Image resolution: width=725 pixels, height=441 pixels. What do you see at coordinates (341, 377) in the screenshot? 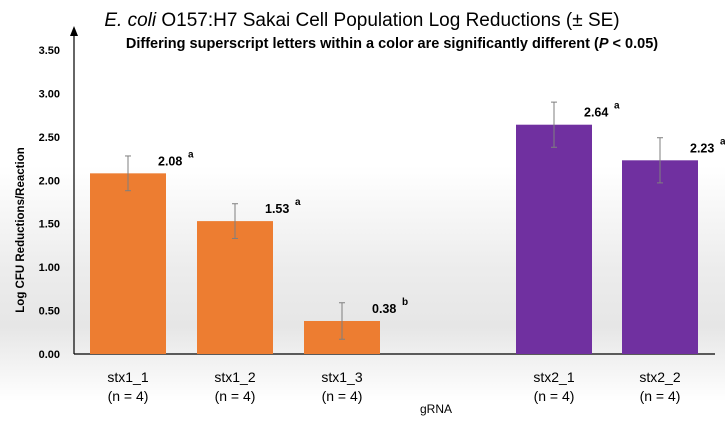
I see `x-tick-label: stx1_3` at bounding box center [341, 377].